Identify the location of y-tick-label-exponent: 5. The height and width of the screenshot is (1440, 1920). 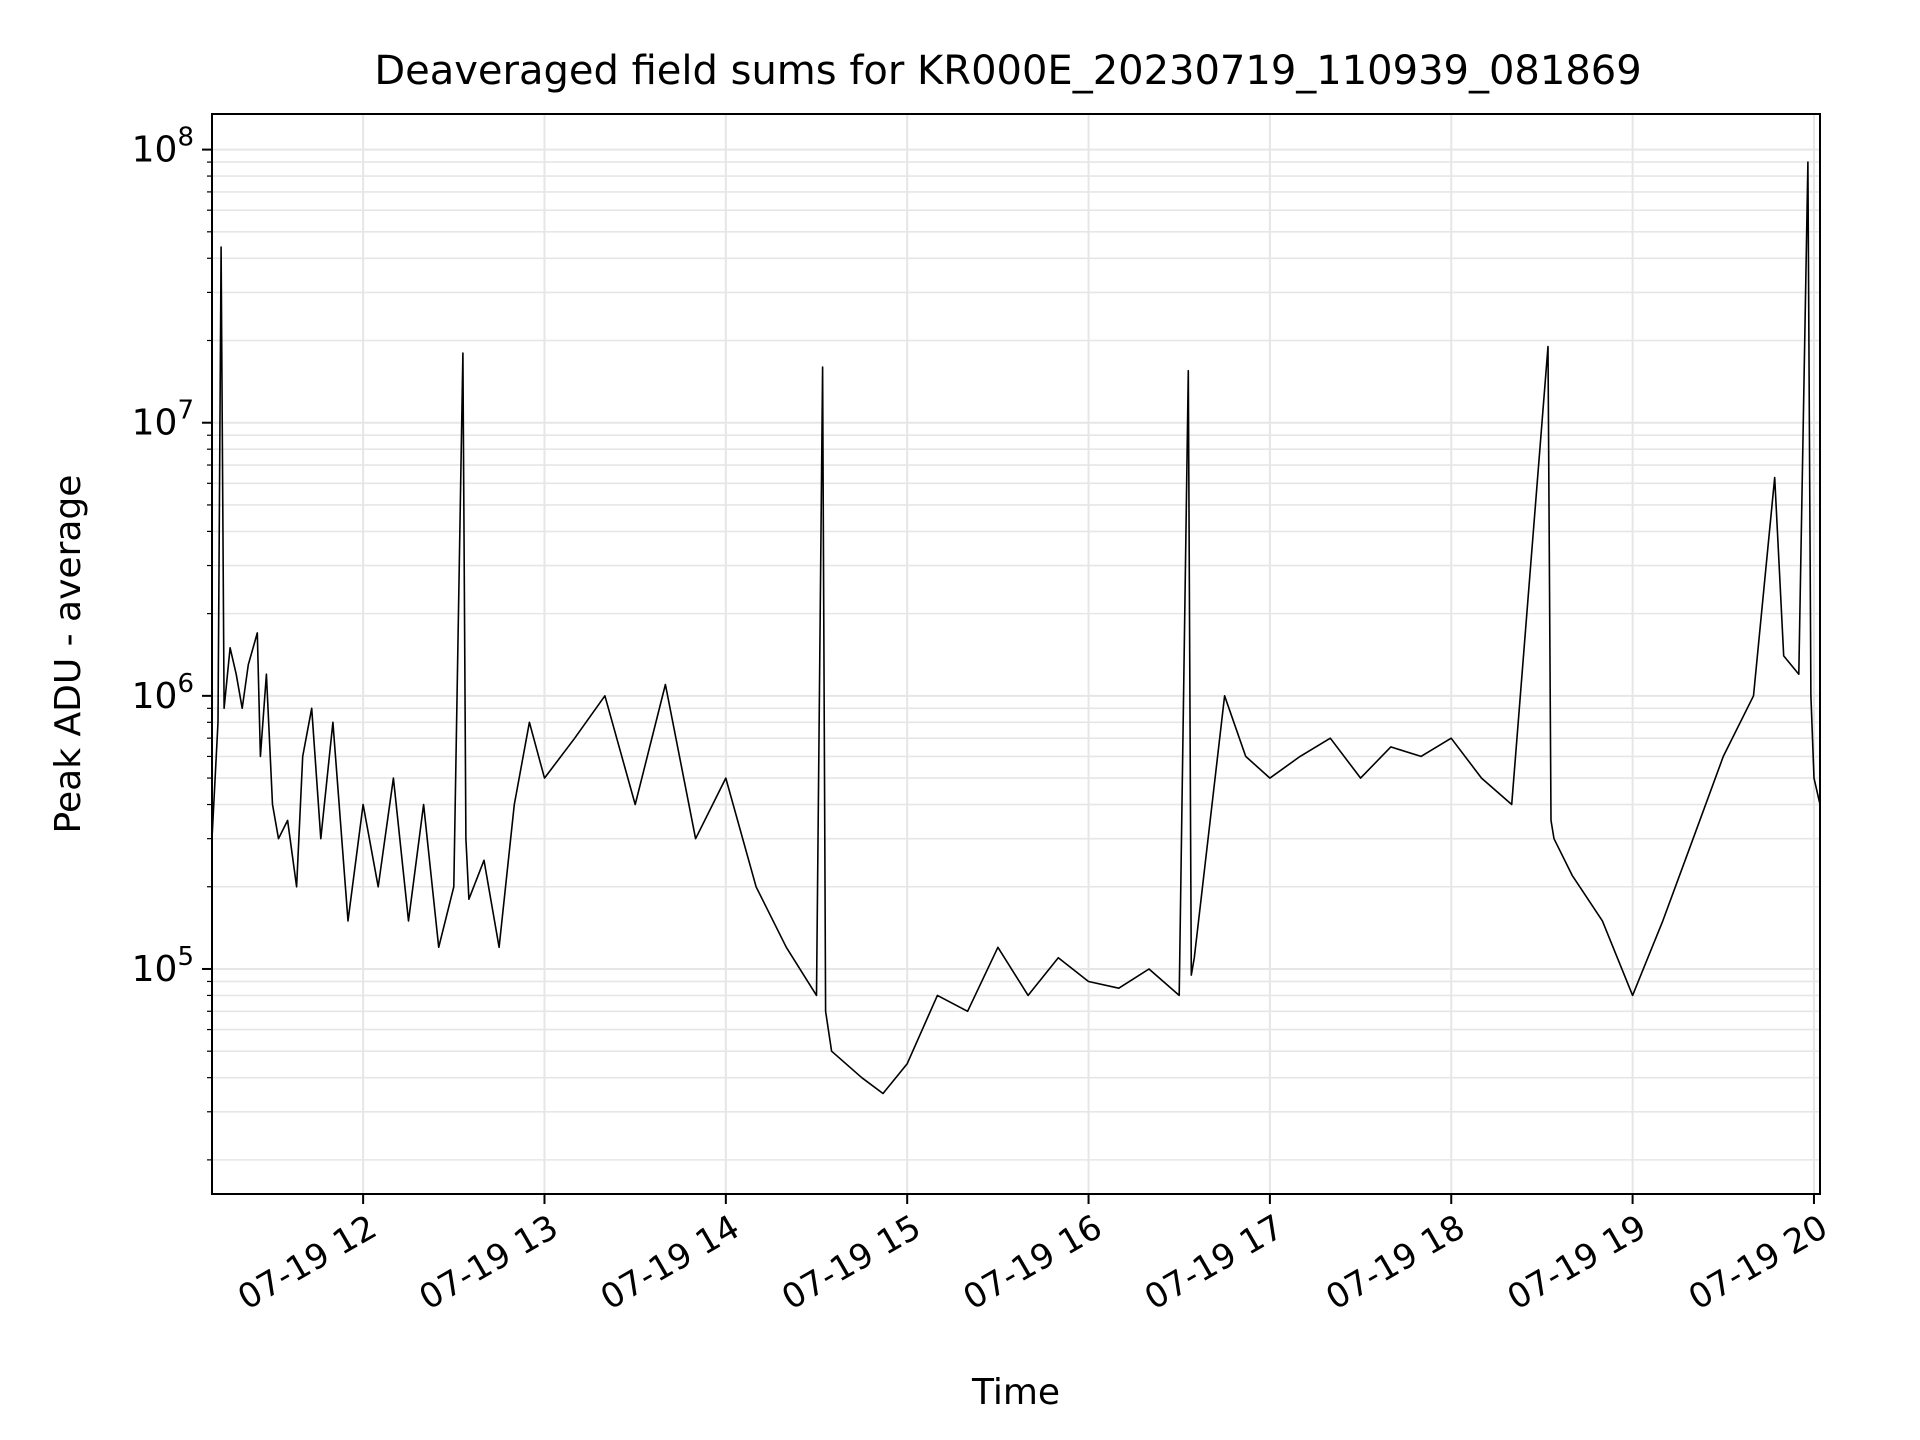
(185, 957).